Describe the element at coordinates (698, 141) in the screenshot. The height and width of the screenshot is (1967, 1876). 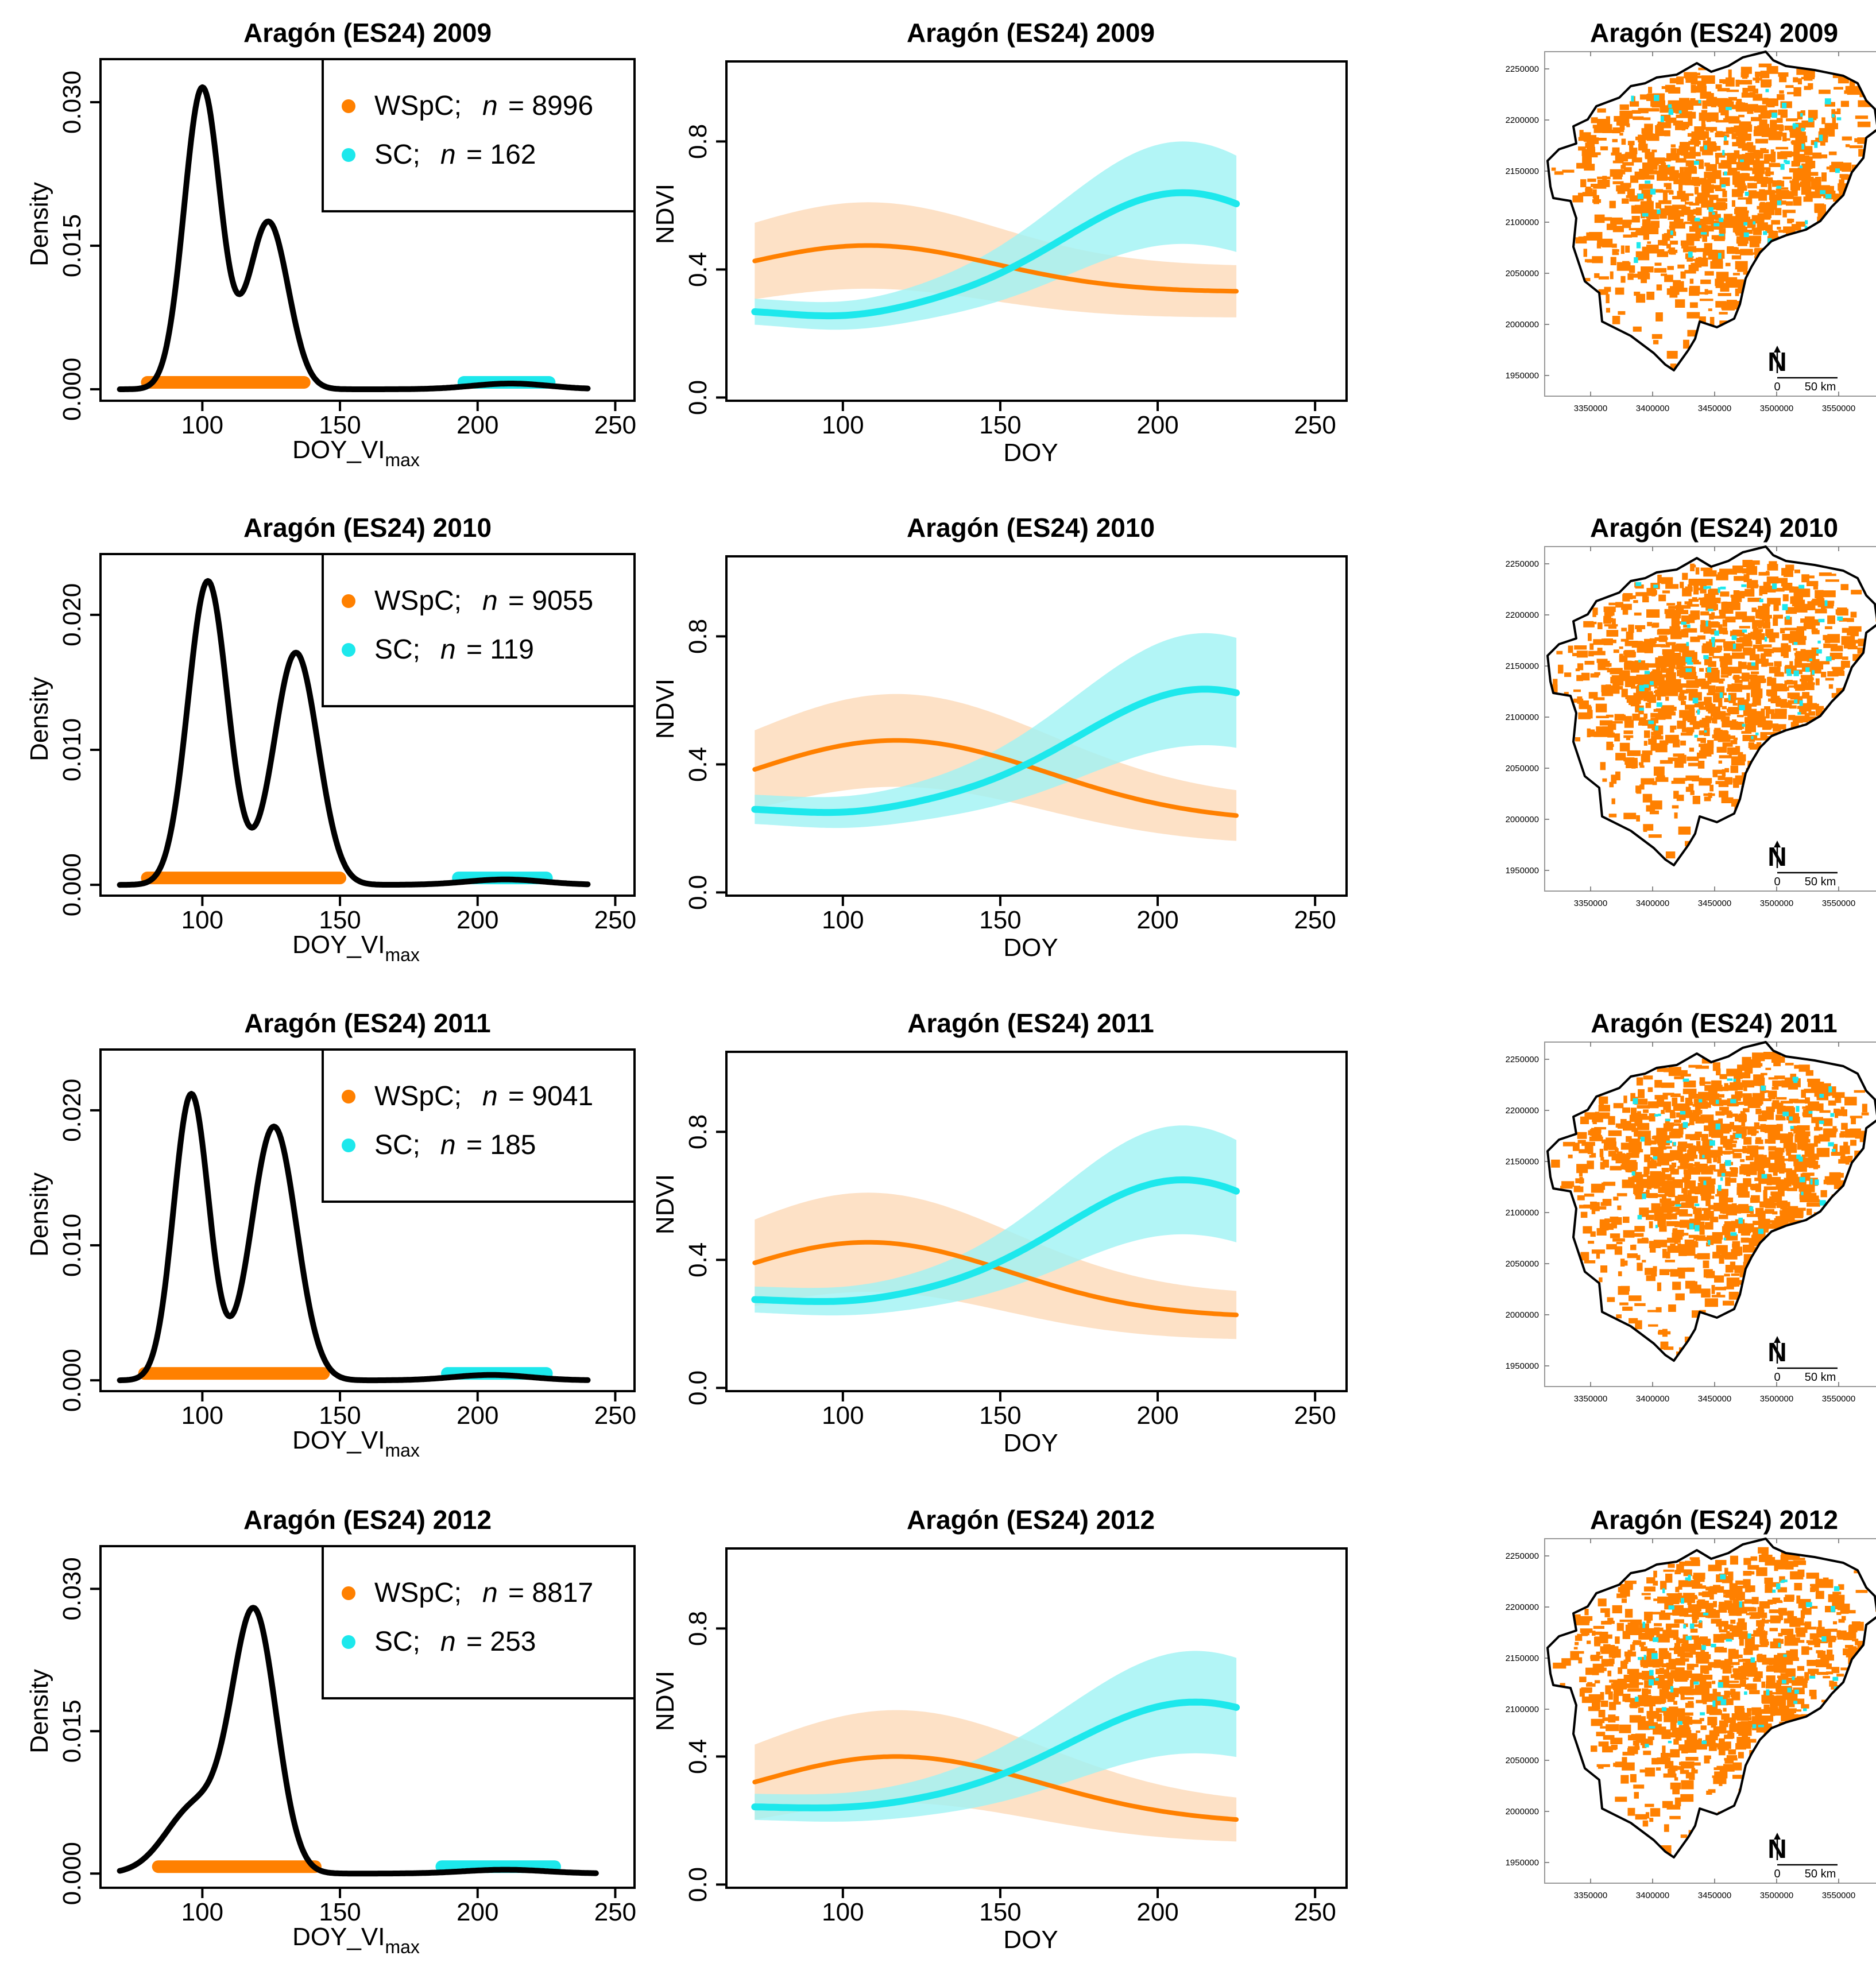
I see `y-tick-label: 0.8` at that location.